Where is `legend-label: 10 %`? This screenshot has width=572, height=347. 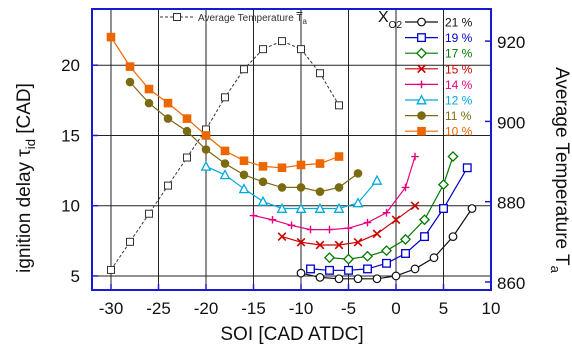 legend-label: 10 % is located at coordinates (459, 132).